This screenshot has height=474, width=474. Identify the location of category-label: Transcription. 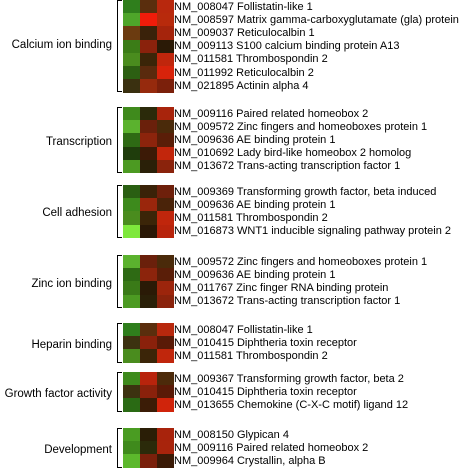
(78, 142).